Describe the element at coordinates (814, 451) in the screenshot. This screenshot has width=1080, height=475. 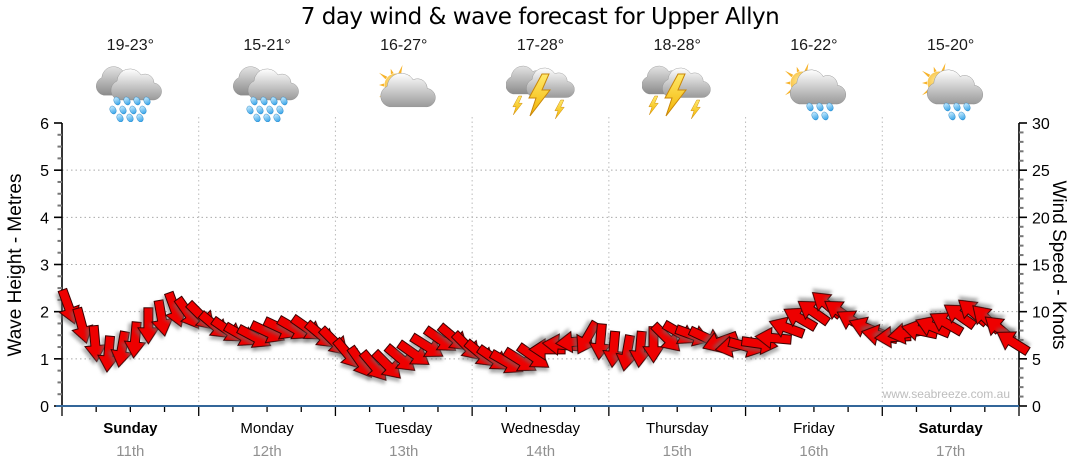
I see `day-date: 16th` at that location.